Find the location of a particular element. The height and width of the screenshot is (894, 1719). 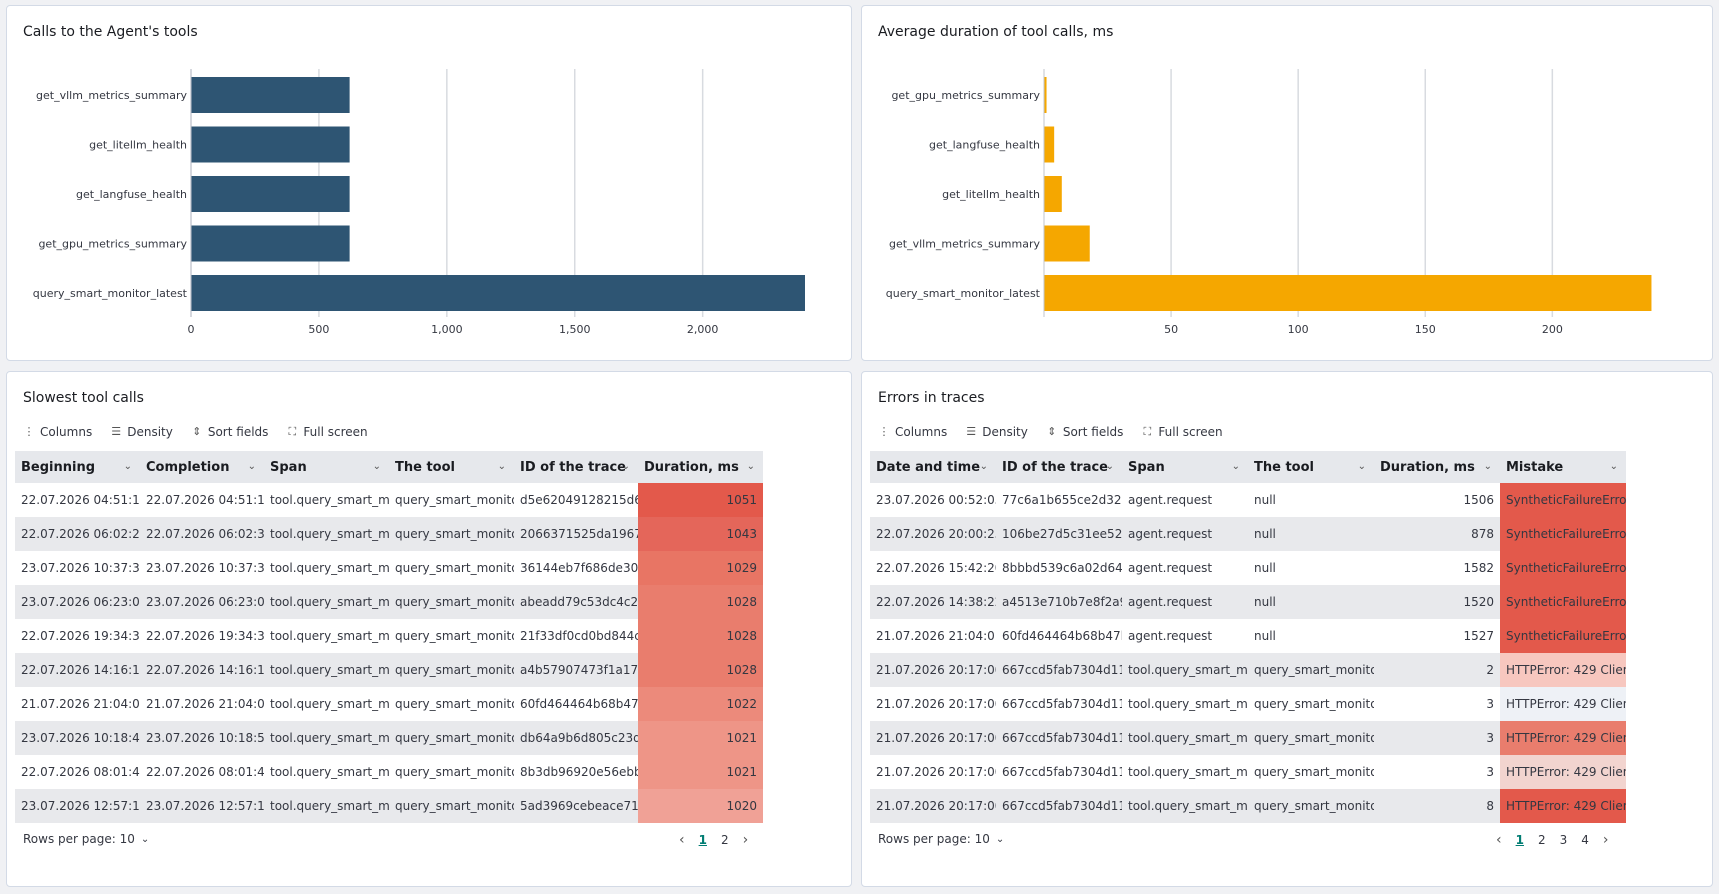

x-tick-label: 1,000 is located at coordinates (447, 329).